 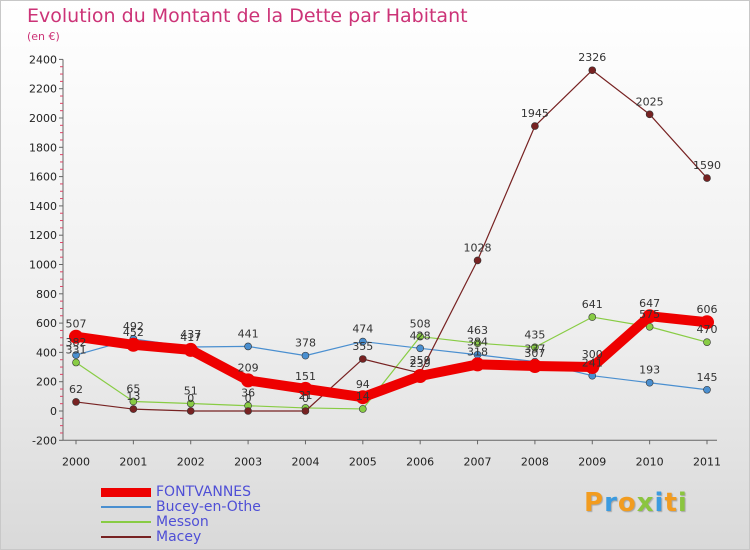 What do you see at coordinates (650, 101) in the screenshot?
I see `data-label: 2025` at bounding box center [650, 101].